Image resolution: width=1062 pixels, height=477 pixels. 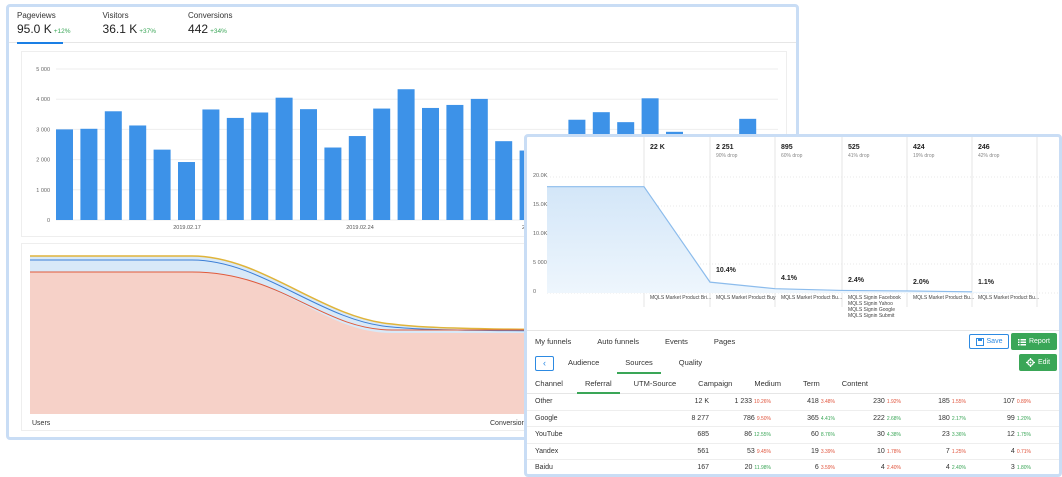 I want to click on y-tick-label: 20.0K, so click(x=540, y=176).